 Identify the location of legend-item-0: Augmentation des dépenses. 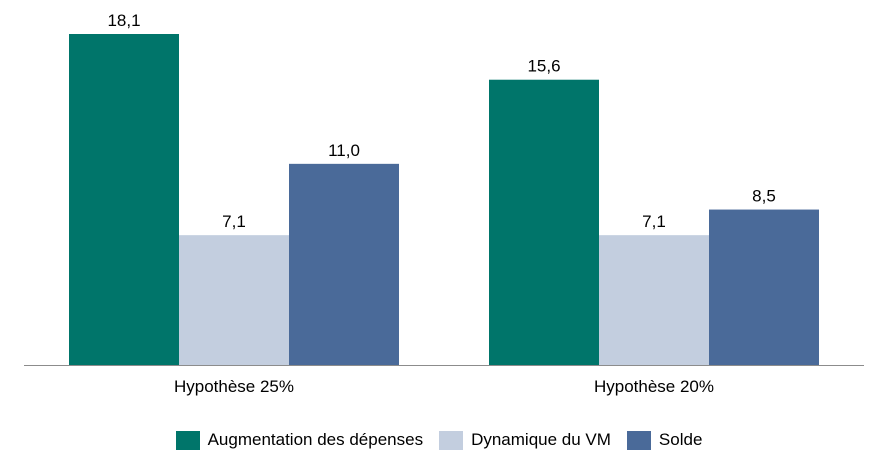
(299, 440).